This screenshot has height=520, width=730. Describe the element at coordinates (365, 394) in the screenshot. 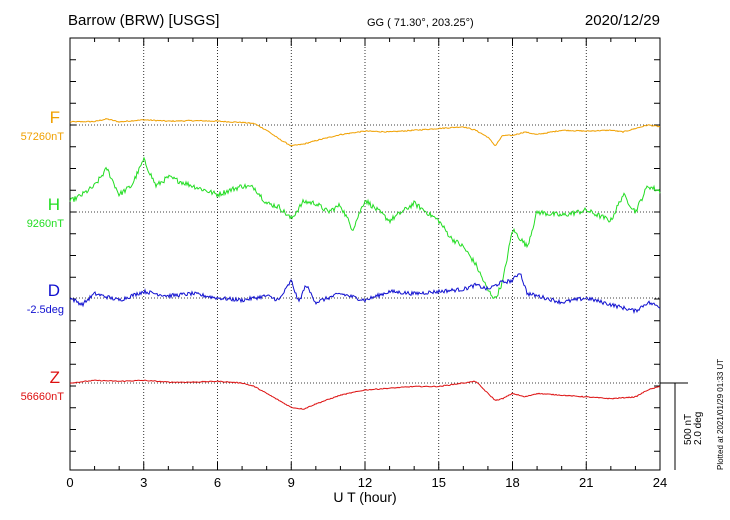

I see `series-line-z` at that location.